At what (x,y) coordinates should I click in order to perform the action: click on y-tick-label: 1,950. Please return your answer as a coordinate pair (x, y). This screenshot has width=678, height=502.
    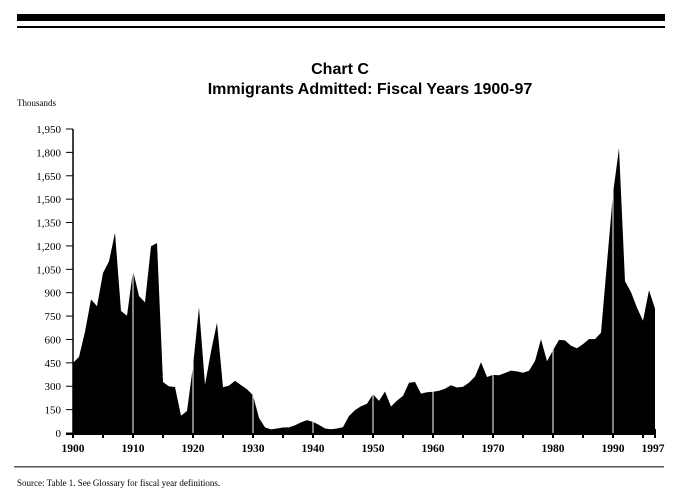
    Looking at the image, I should click on (48, 130).